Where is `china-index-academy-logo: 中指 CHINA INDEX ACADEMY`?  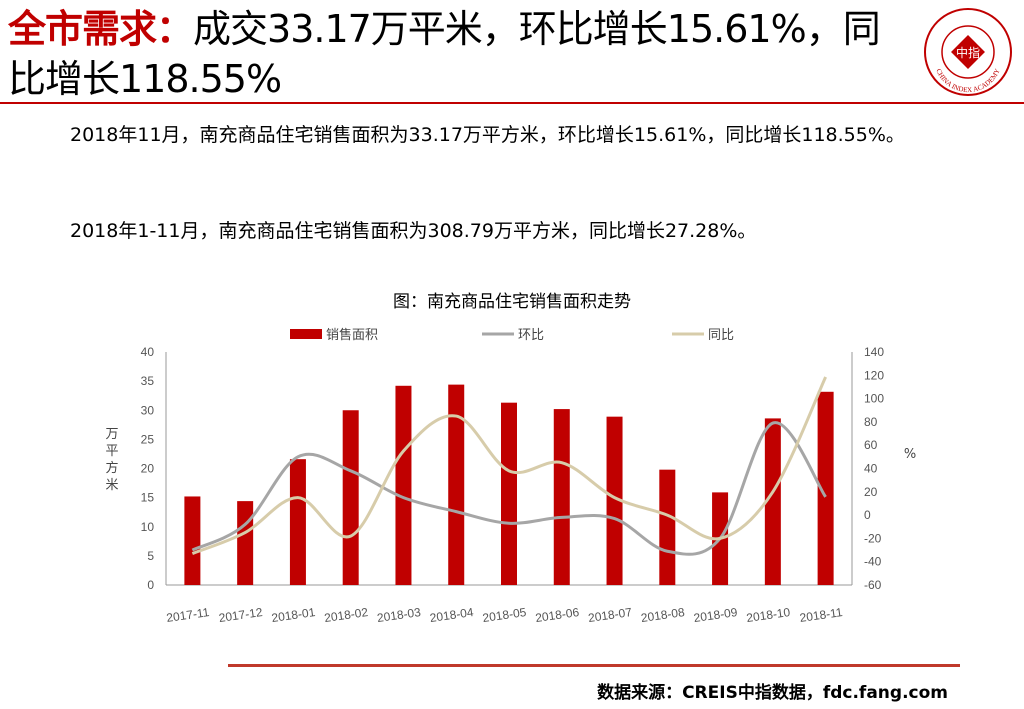
china-index-academy-logo: 中指 CHINA INDEX ACADEMY is located at coordinates (968, 52).